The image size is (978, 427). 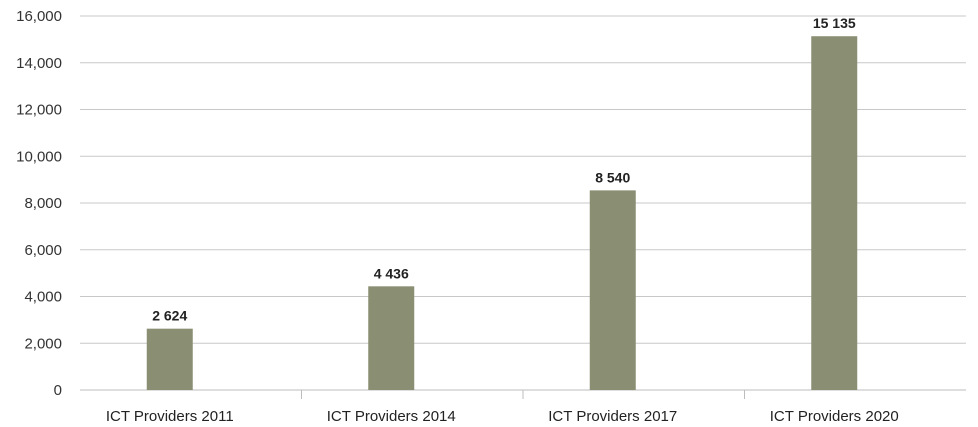 What do you see at coordinates (39, 110) in the screenshot?
I see `y-tick-label: 12,000` at bounding box center [39, 110].